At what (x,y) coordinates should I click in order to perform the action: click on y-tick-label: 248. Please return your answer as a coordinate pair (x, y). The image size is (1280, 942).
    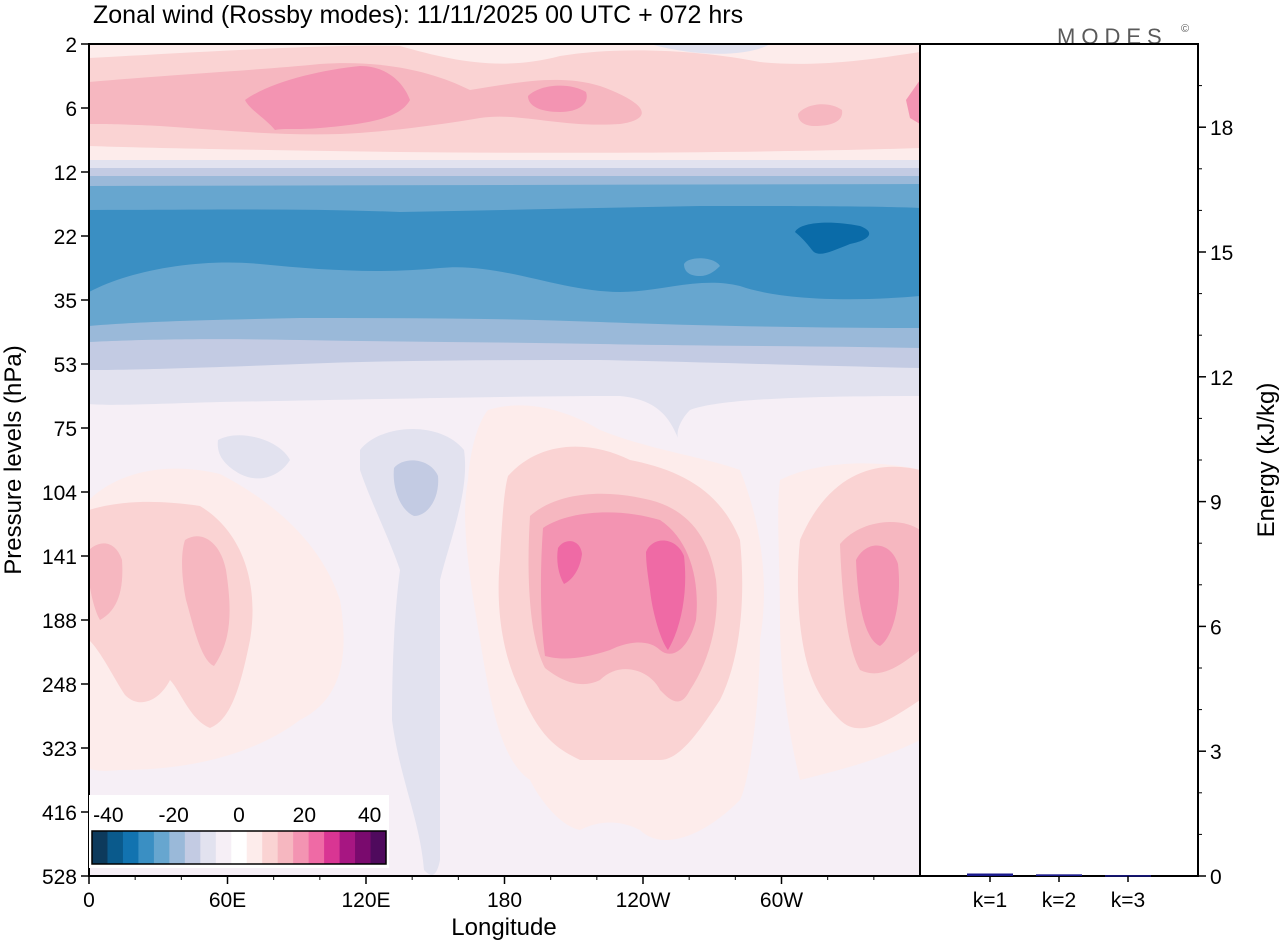
    Looking at the image, I should click on (59, 685).